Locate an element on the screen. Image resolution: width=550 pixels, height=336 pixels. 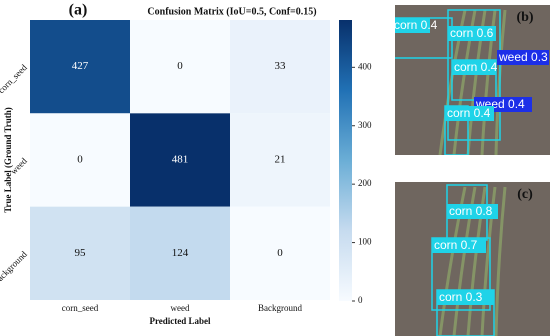
colorbar-tick-label: 0 is located at coordinates (360, 300).